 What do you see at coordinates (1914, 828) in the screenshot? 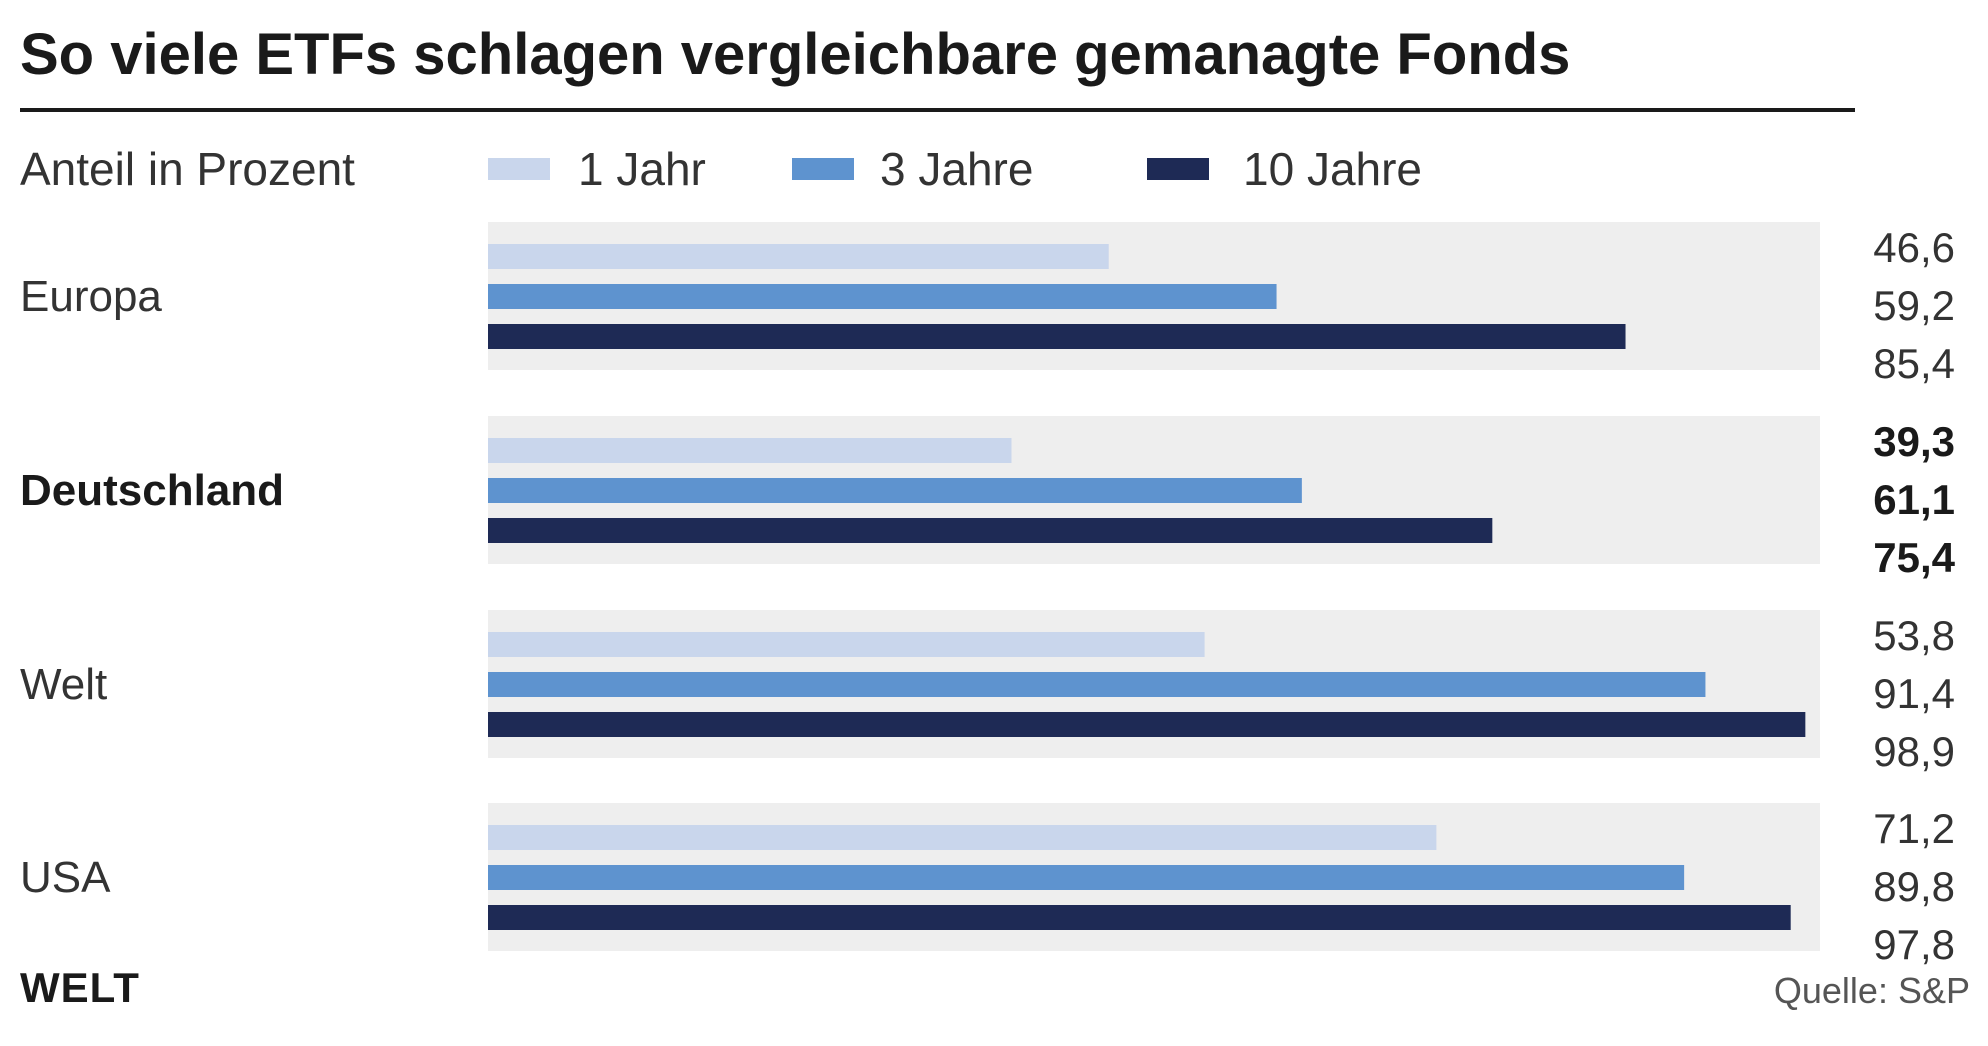
I see `value-label: 71,2` at bounding box center [1914, 828].